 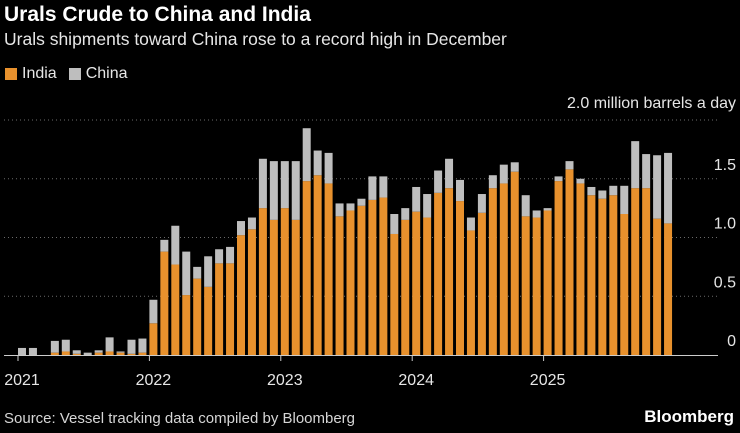 I want to click on x-tick-label: 2025, so click(x=548, y=380).